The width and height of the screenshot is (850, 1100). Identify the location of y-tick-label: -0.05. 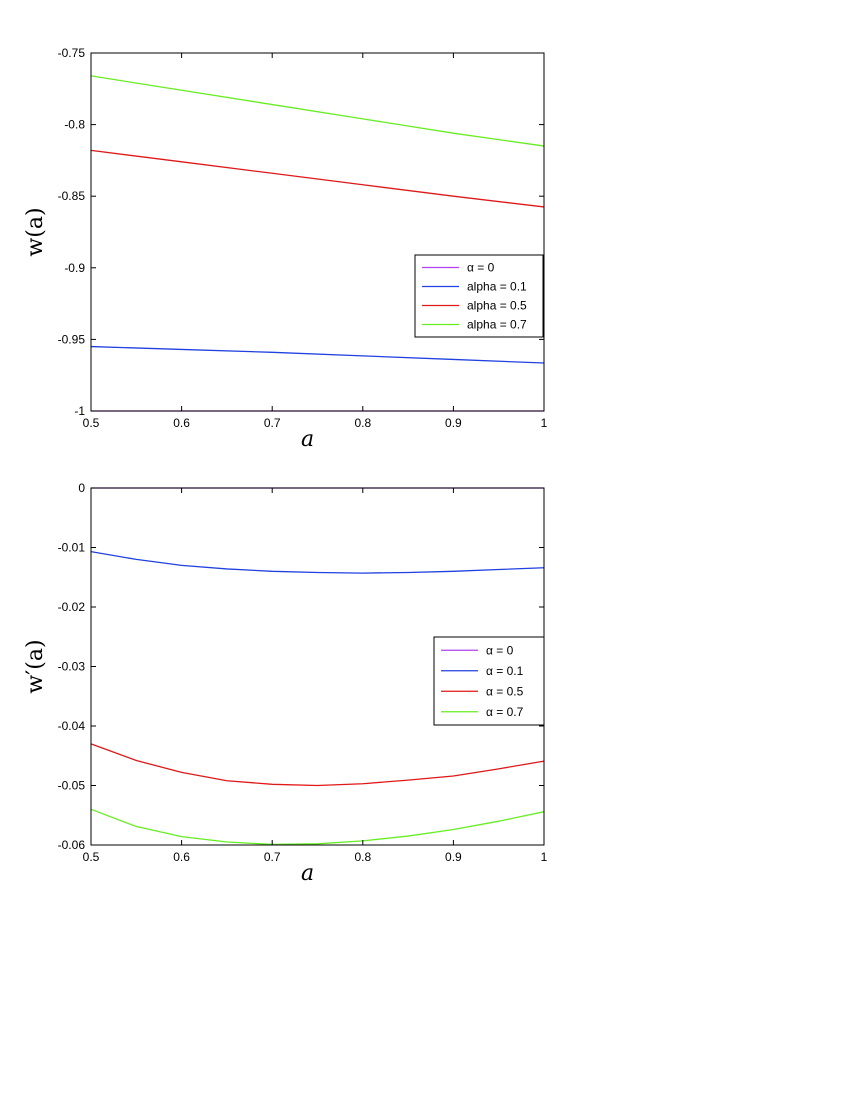
(72, 786).